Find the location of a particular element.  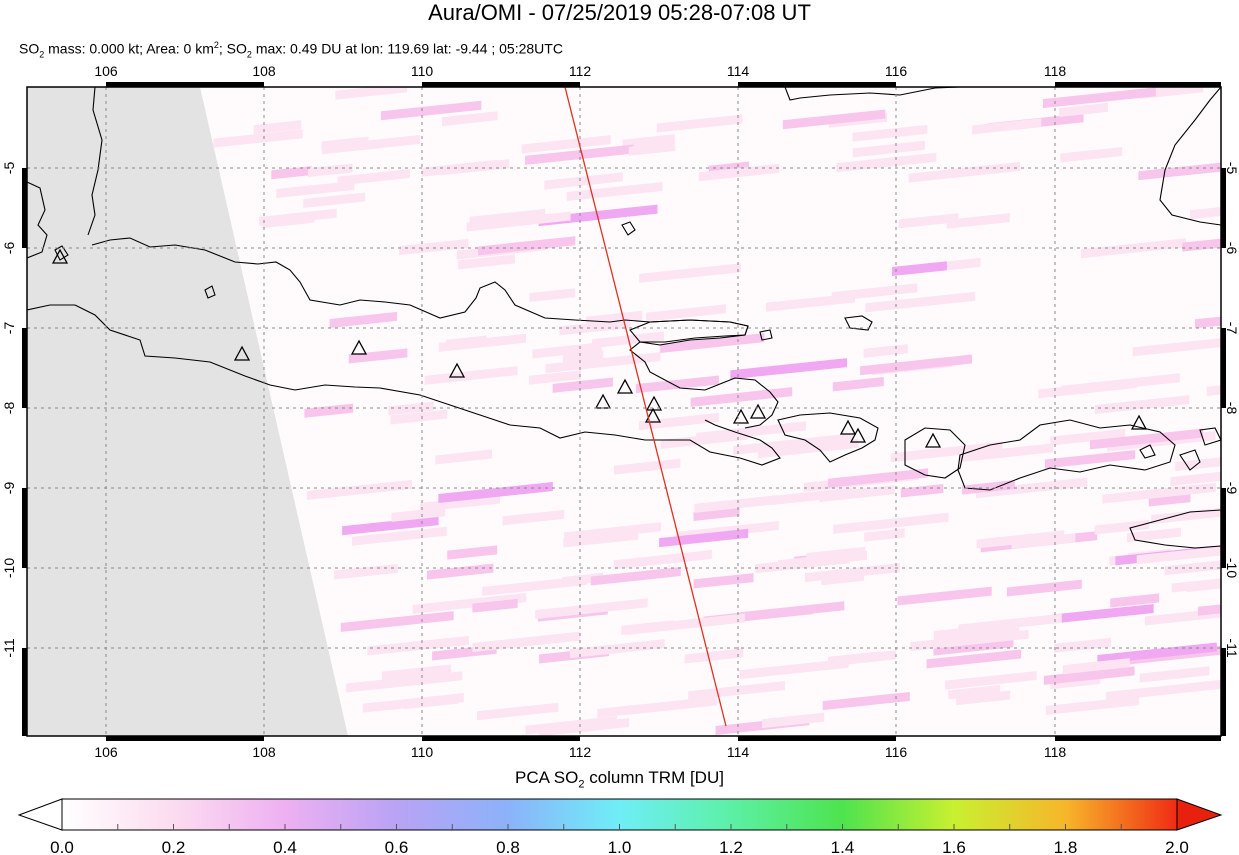

map-title: Aura/OMI - 07/25/2019 05:28-07:08 UT is located at coordinates (619, 12).